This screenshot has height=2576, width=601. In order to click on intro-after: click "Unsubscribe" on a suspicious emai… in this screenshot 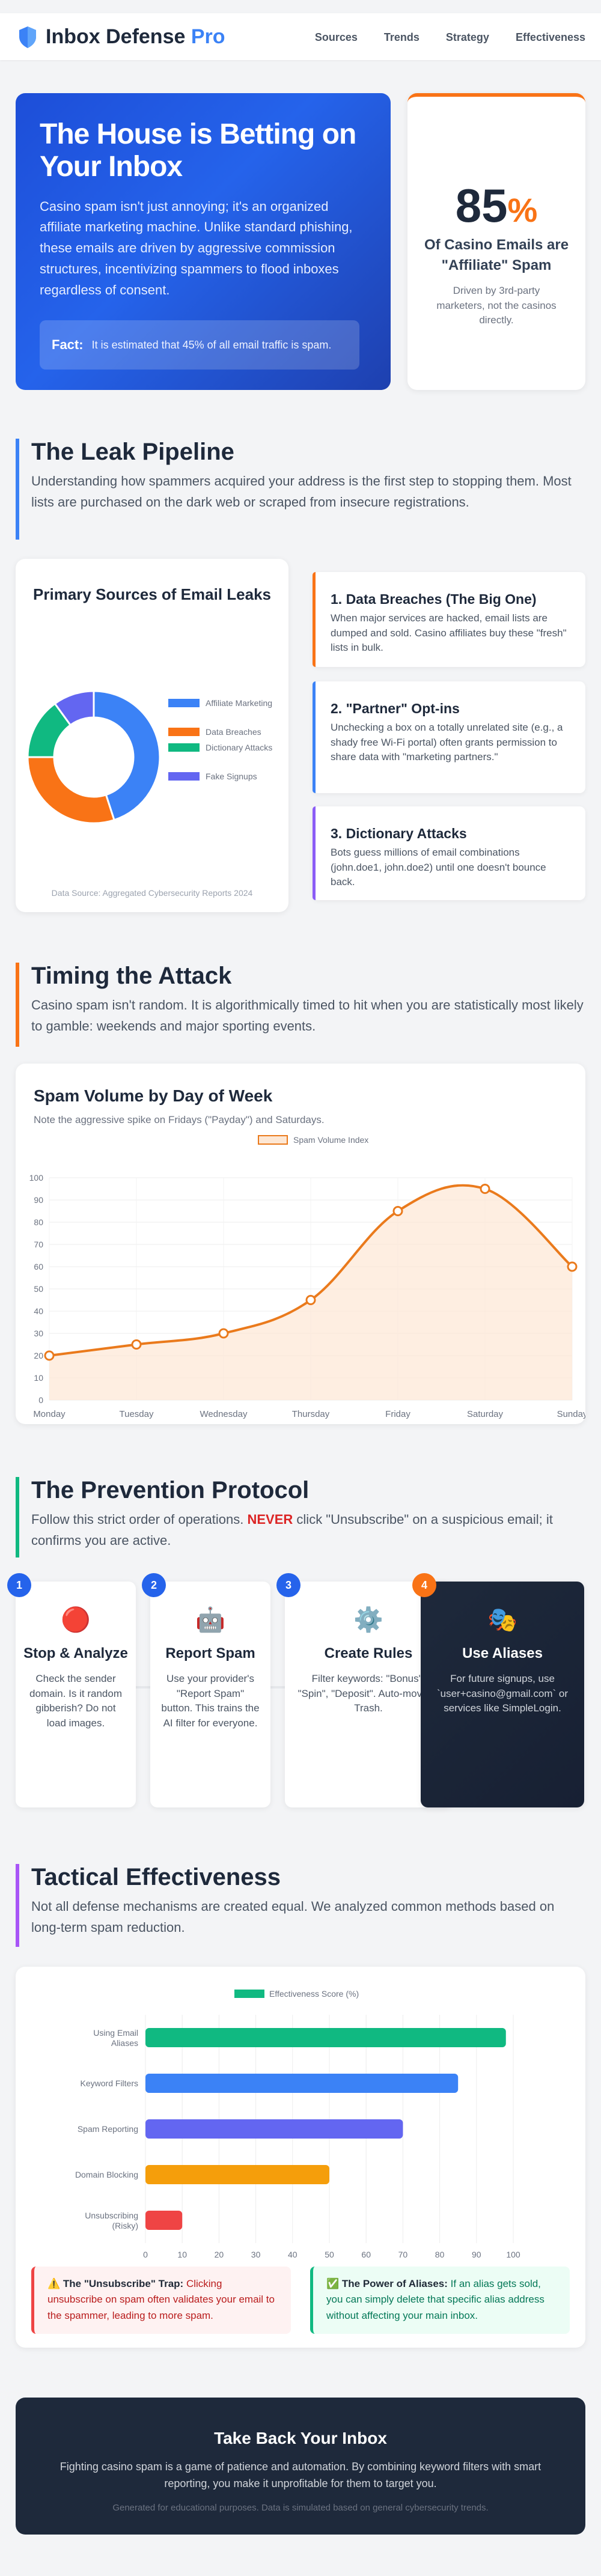, I will do `click(292, 1530)`.